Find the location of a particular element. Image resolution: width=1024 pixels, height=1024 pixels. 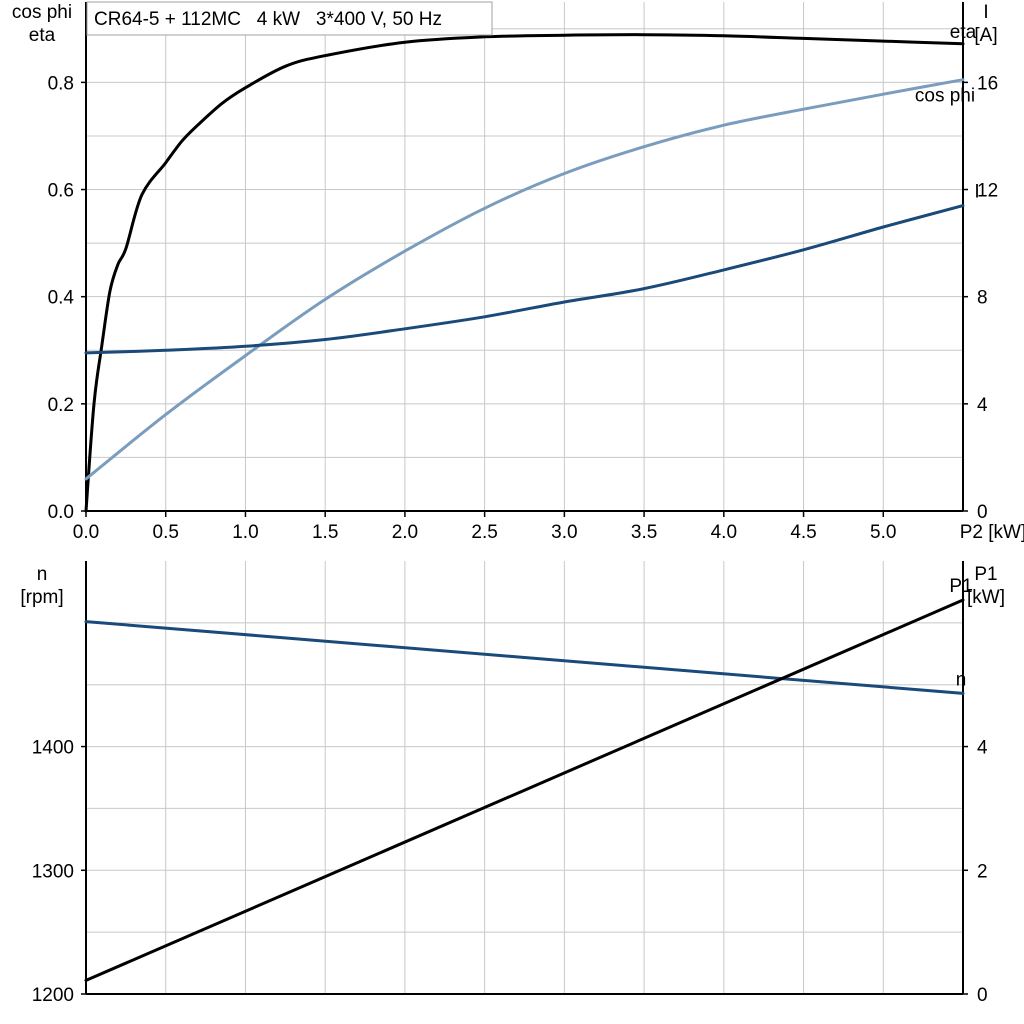

chart-title-box is located at coordinates (289, 18).